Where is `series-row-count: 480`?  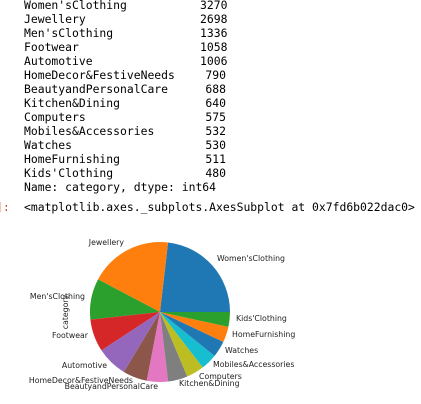
series-row-count: 480 is located at coordinates (213, 173).